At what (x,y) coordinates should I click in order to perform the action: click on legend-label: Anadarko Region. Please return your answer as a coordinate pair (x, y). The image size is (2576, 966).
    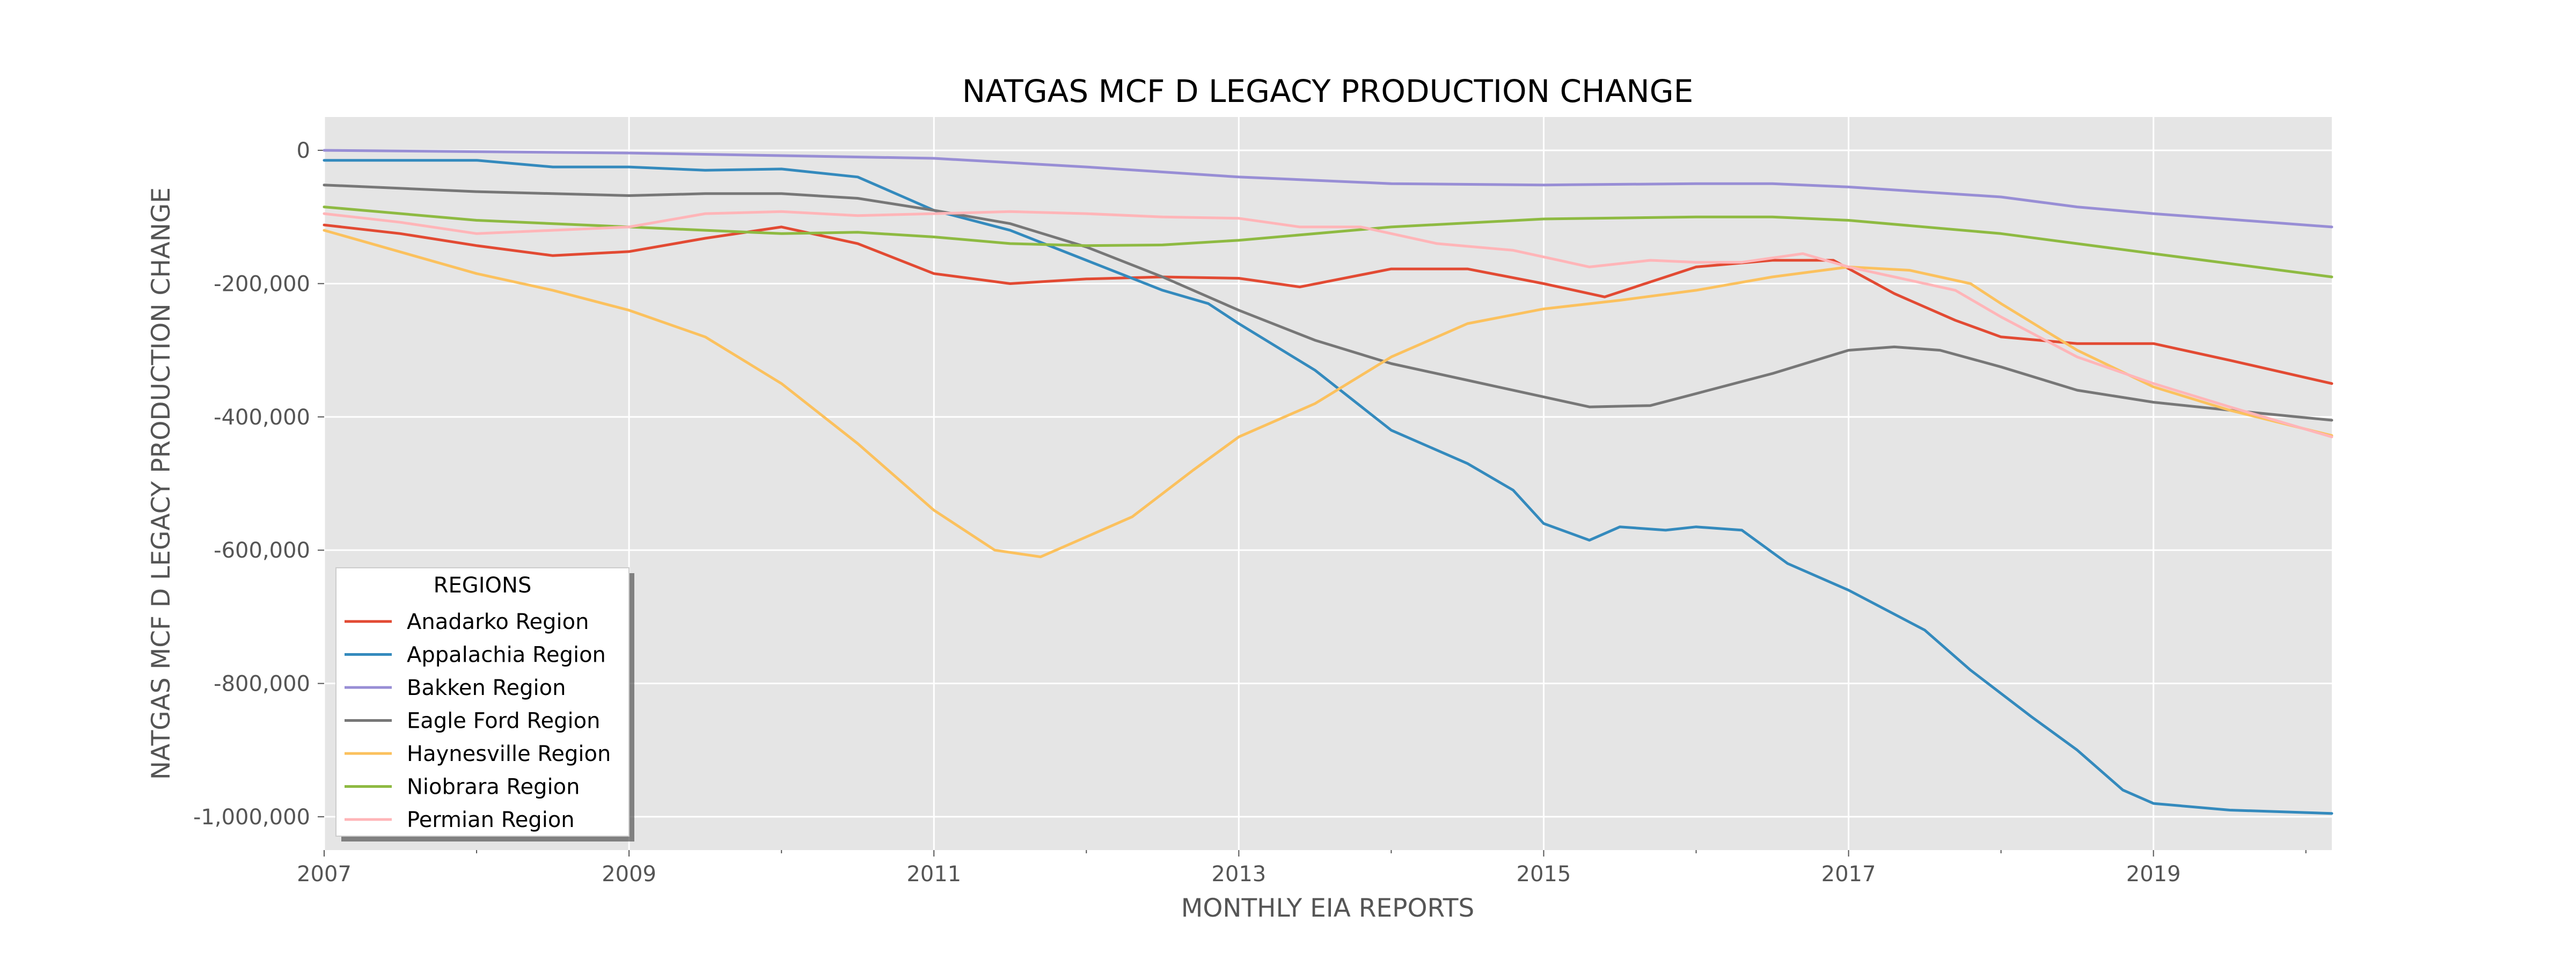
    Looking at the image, I should click on (498, 622).